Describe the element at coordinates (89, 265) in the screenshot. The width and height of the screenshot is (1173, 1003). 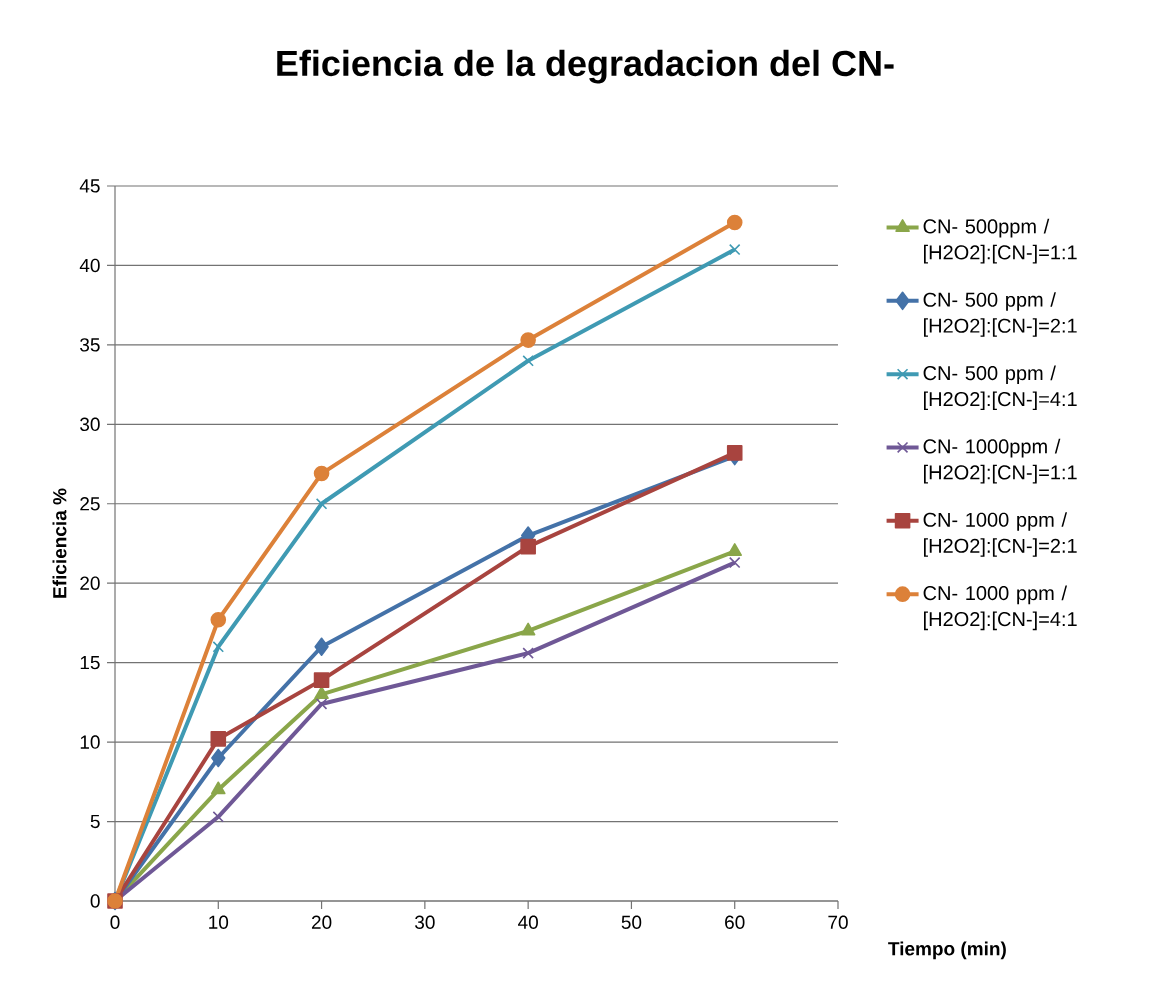
I see `y-tick-label: 40` at that location.